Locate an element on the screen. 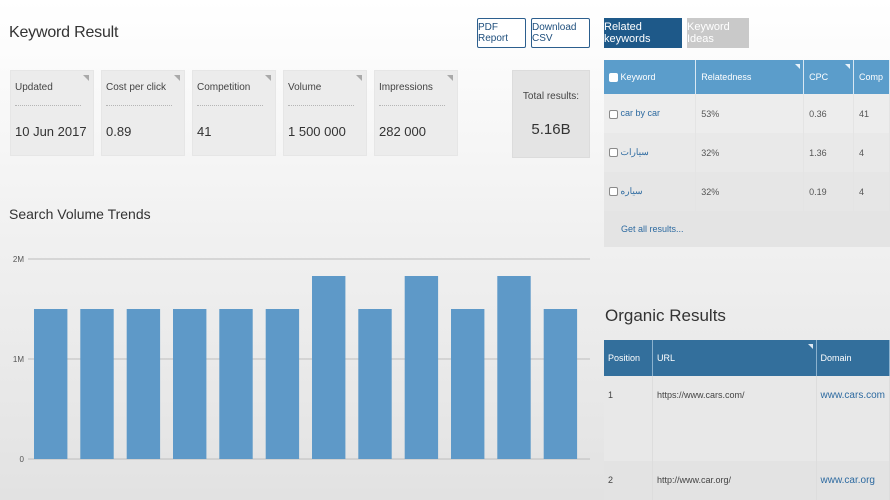 This screenshot has width=890, height=500. header-label: CPC is located at coordinates (819, 77).